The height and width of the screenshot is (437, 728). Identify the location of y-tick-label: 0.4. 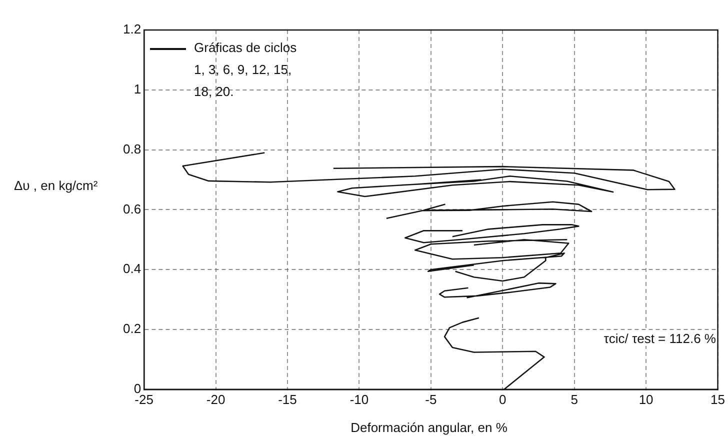
(132, 268).